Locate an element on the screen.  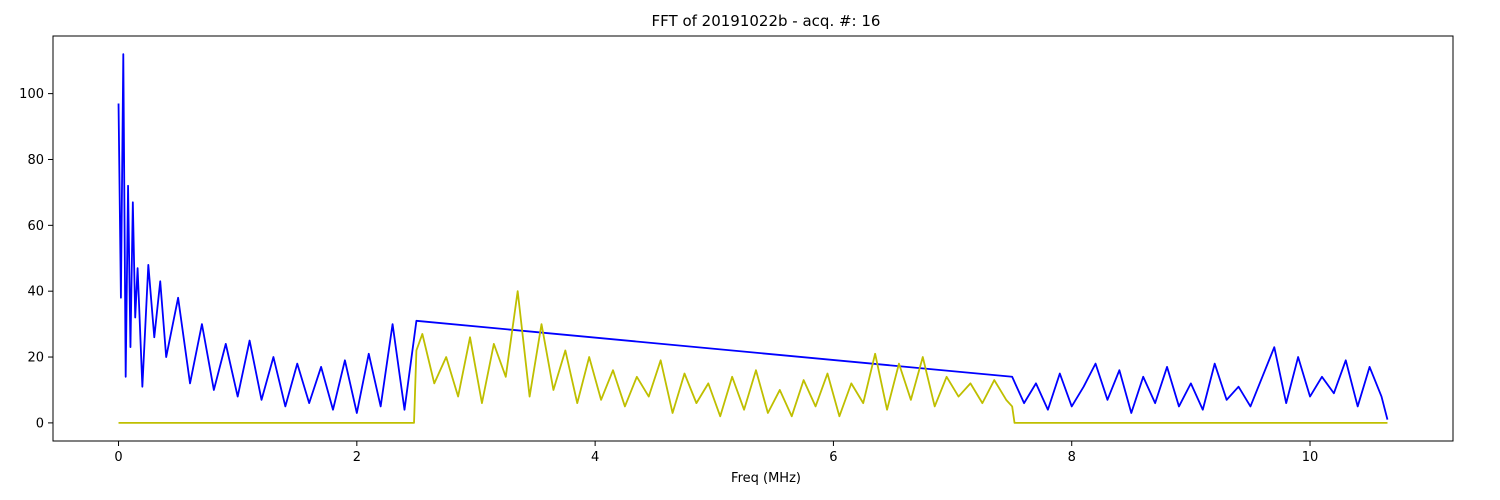
y-tick-label: 60 is located at coordinates (35, 226).